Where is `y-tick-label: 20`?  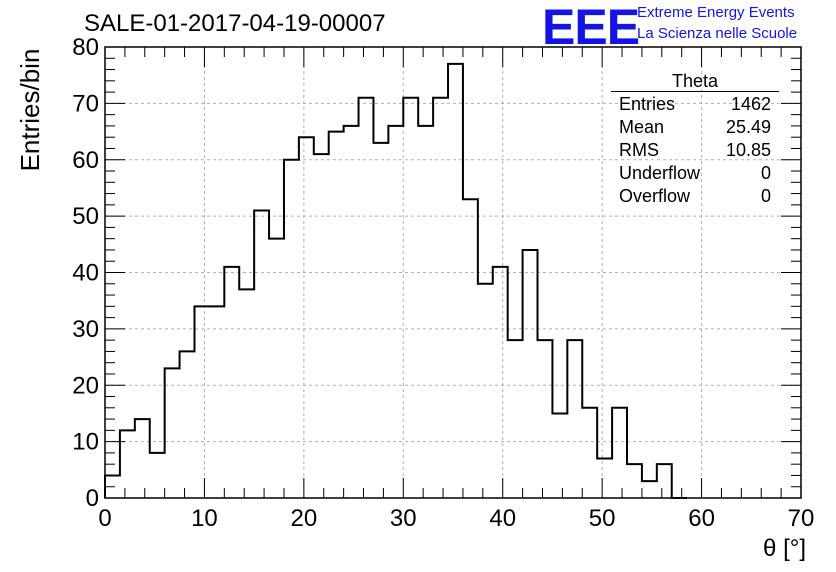 y-tick-label: 20 is located at coordinates (85, 385).